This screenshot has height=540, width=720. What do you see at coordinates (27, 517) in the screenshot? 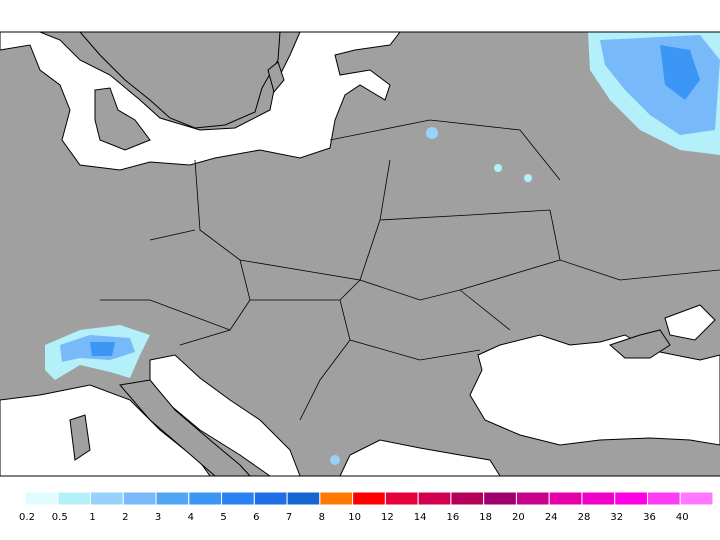
I see `colorbar-label: 0.2` at bounding box center [27, 517].